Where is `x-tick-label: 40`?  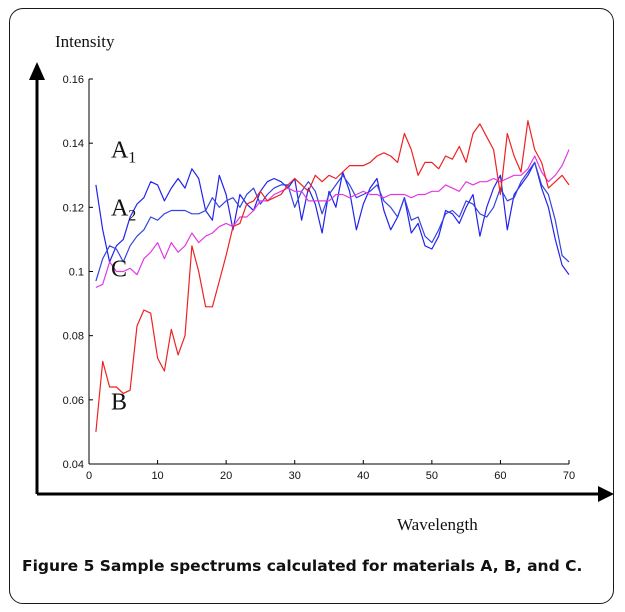
x-tick-label: 40 is located at coordinates (363, 476).